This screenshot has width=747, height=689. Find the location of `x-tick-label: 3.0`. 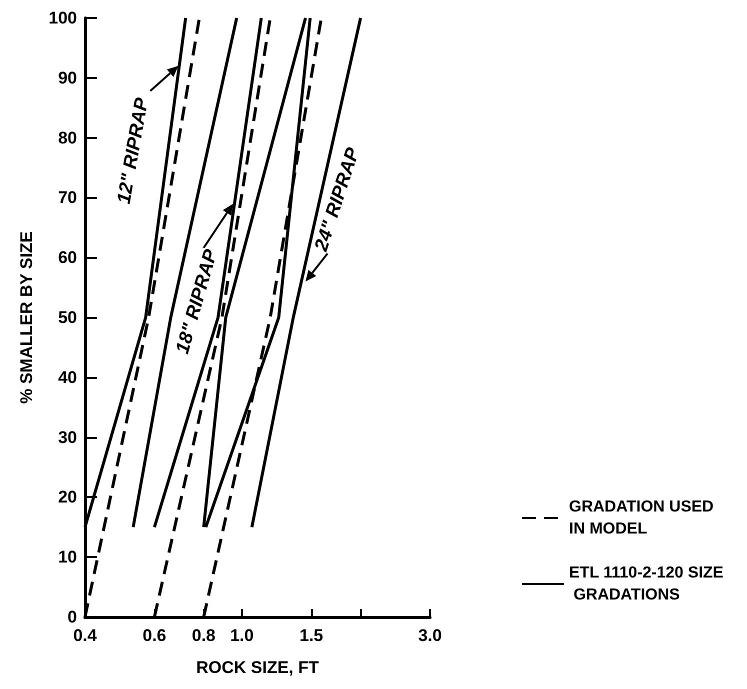

x-tick-label: 3.0 is located at coordinates (430, 635).